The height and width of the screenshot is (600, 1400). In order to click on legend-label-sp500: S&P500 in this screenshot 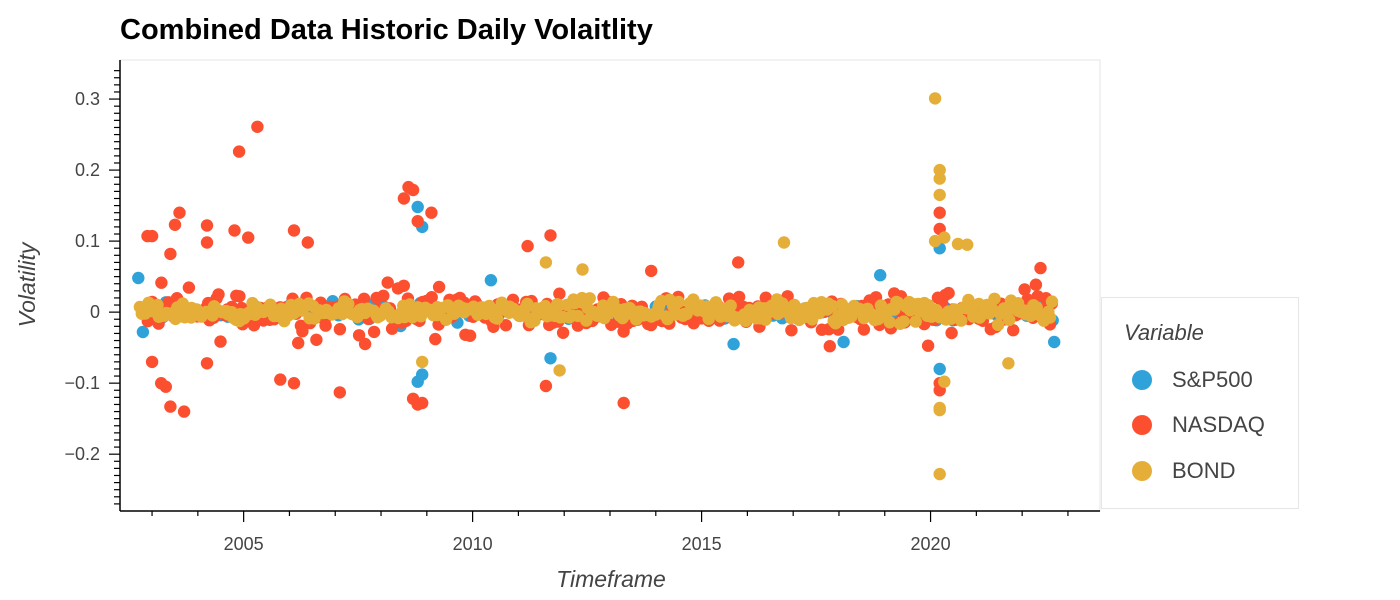, I will do `click(1212, 379)`.